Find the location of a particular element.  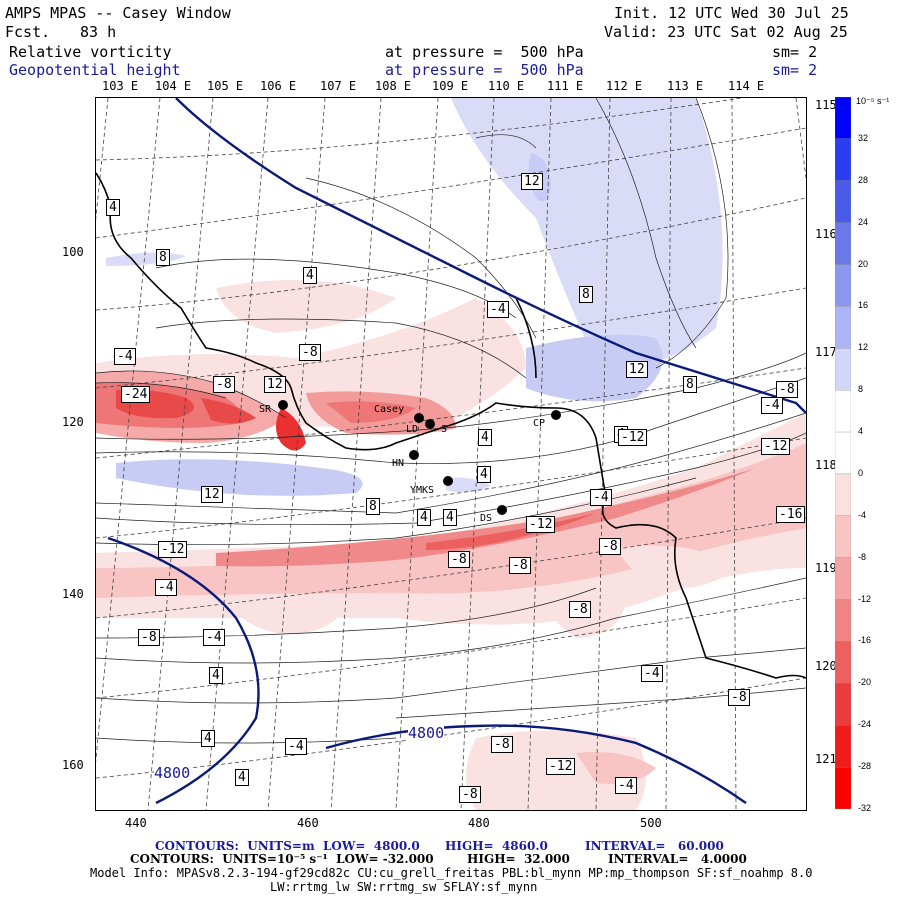

station-label: S is located at coordinates (444, 429).